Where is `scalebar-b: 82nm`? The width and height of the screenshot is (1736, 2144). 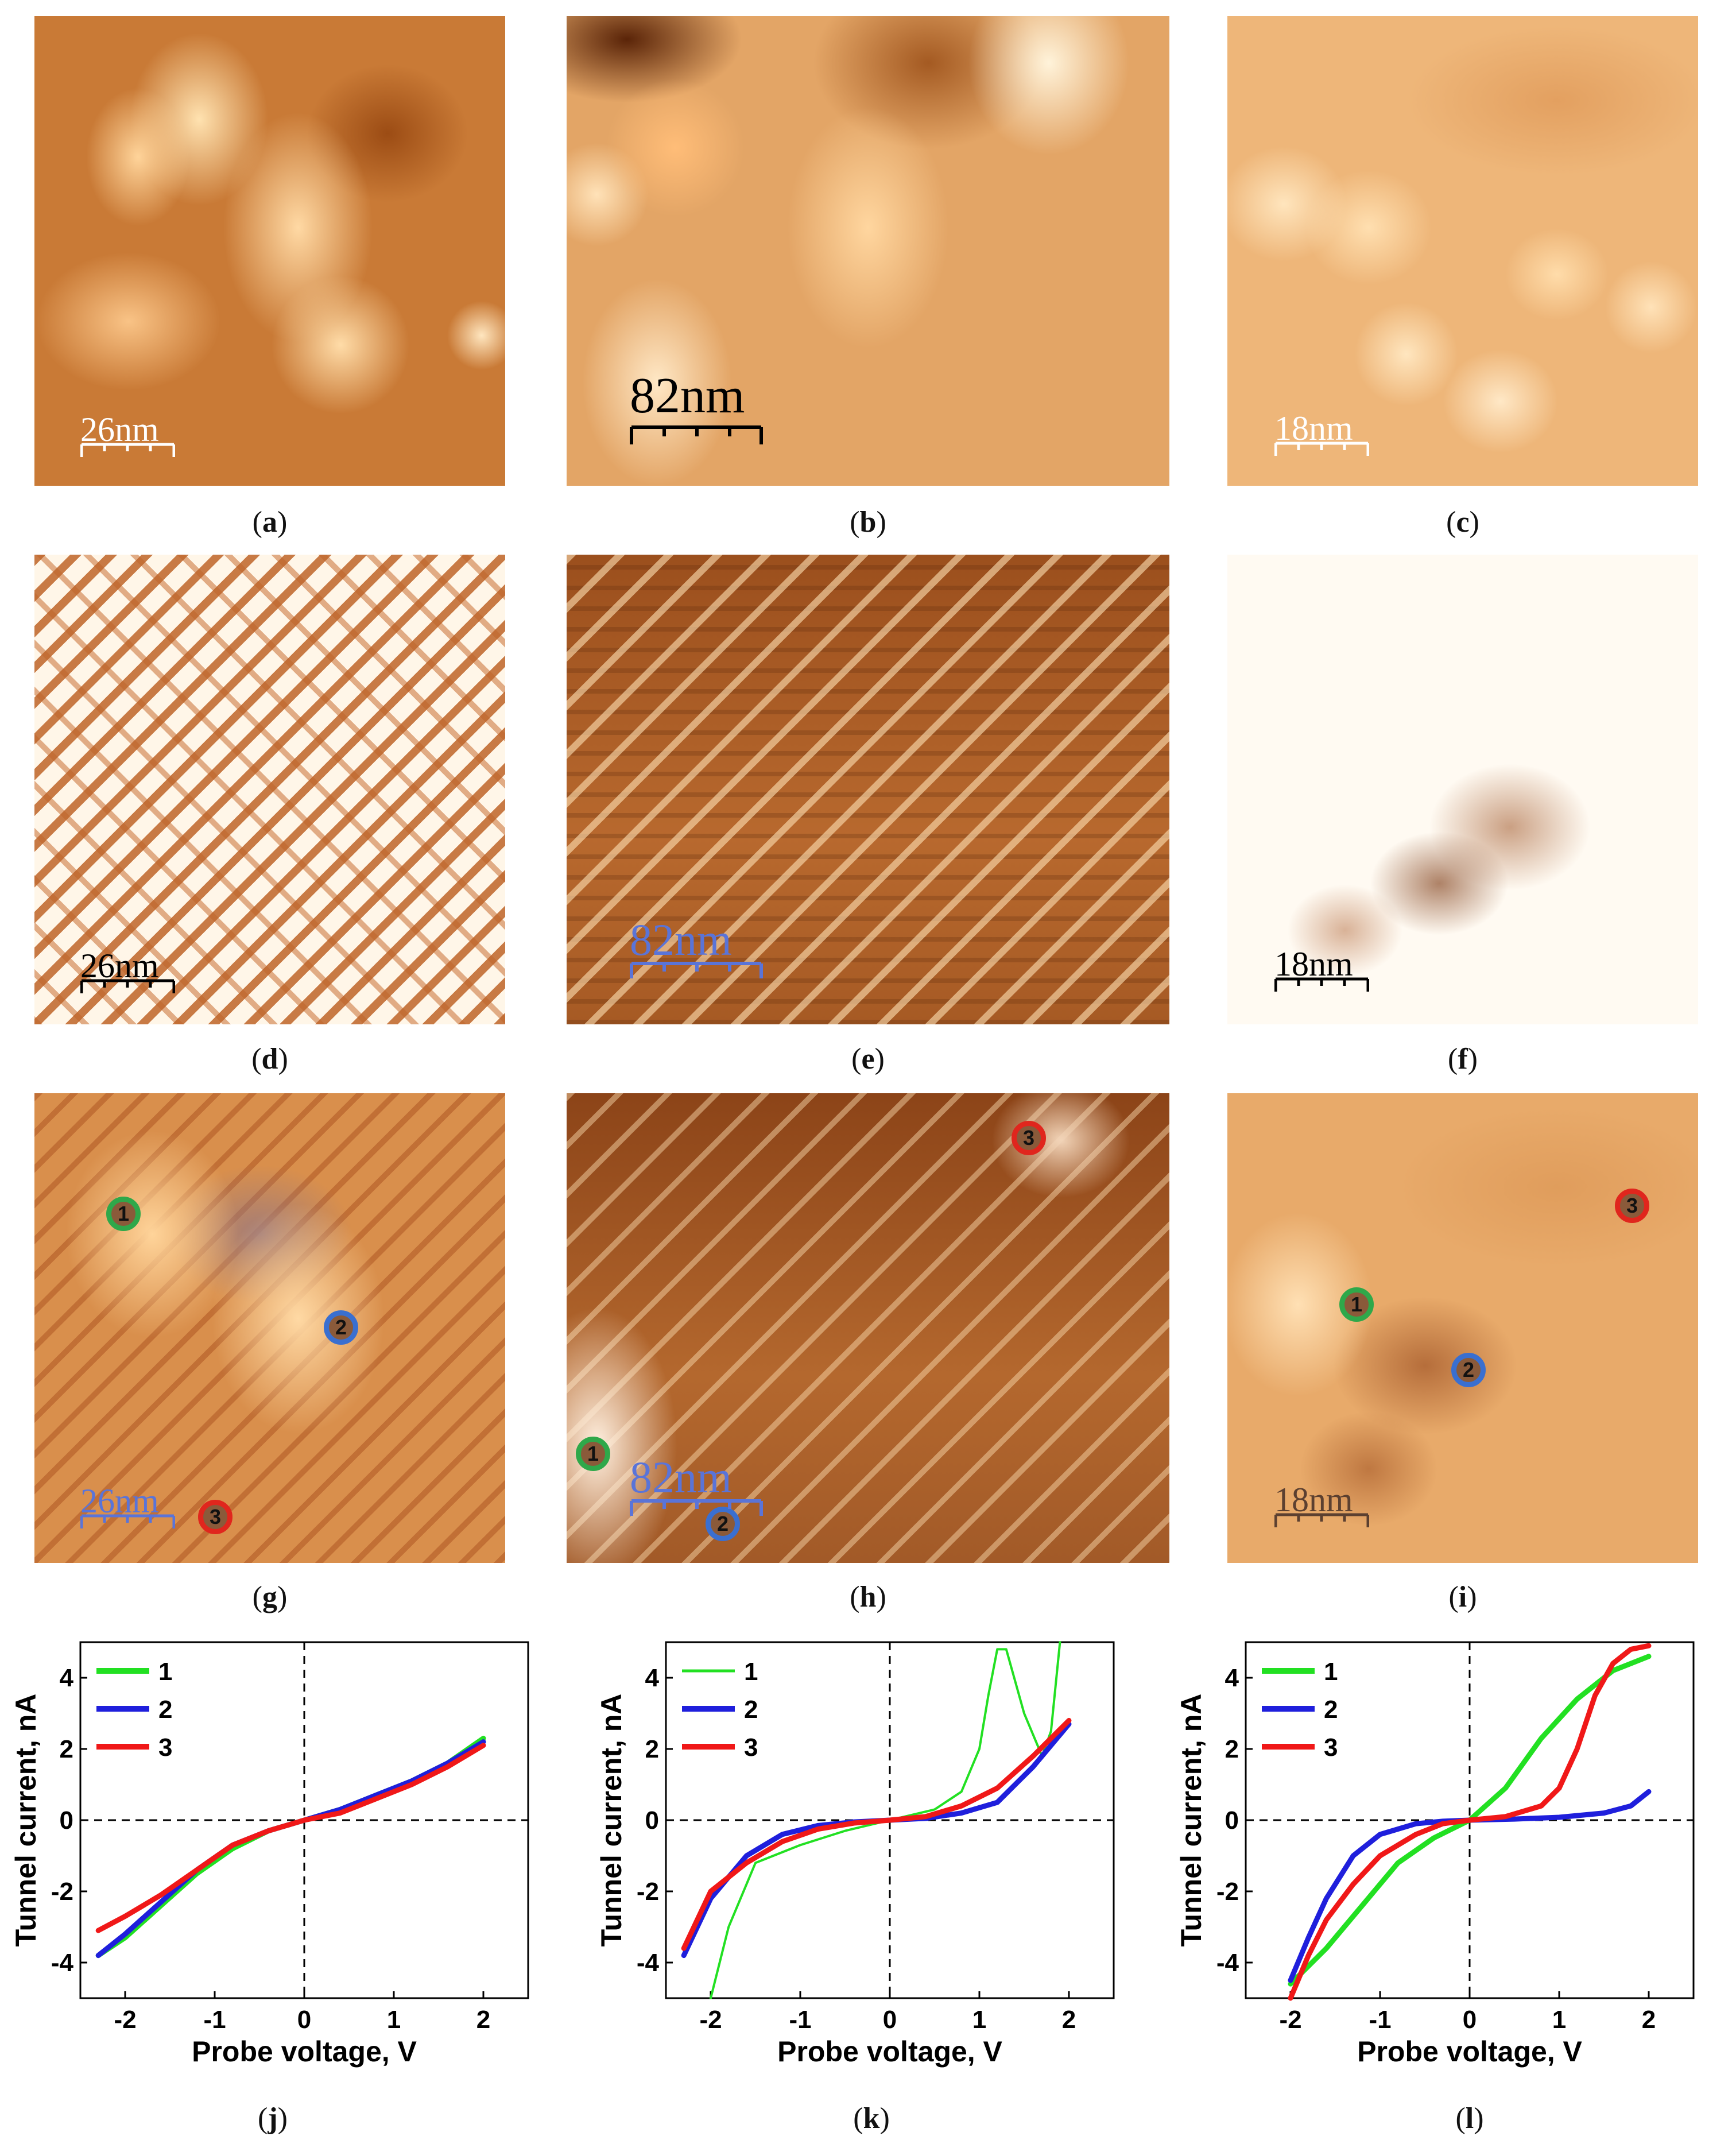 scalebar-b: 82nm is located at coordinates (696, 408).